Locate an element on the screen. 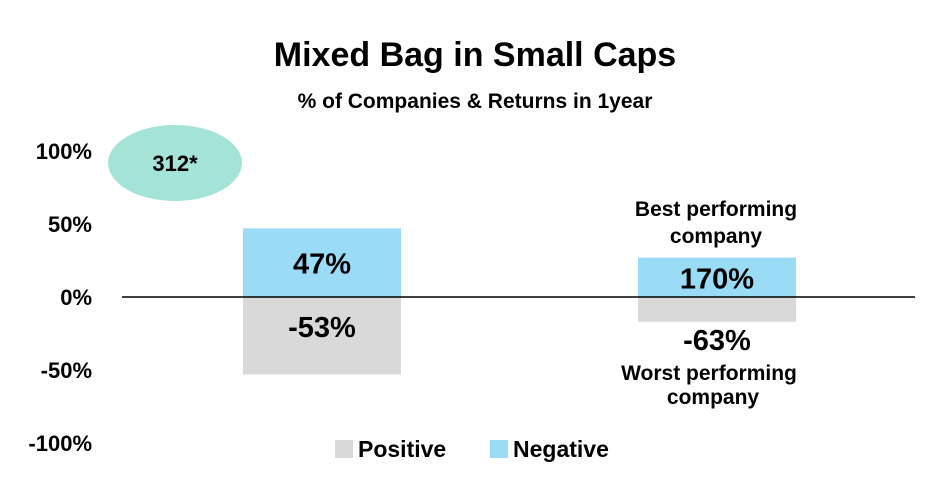 Image resolution: width=950 pixels, height=490 pixels. y-tick-label: -50% is located at coordinates (66, 370).